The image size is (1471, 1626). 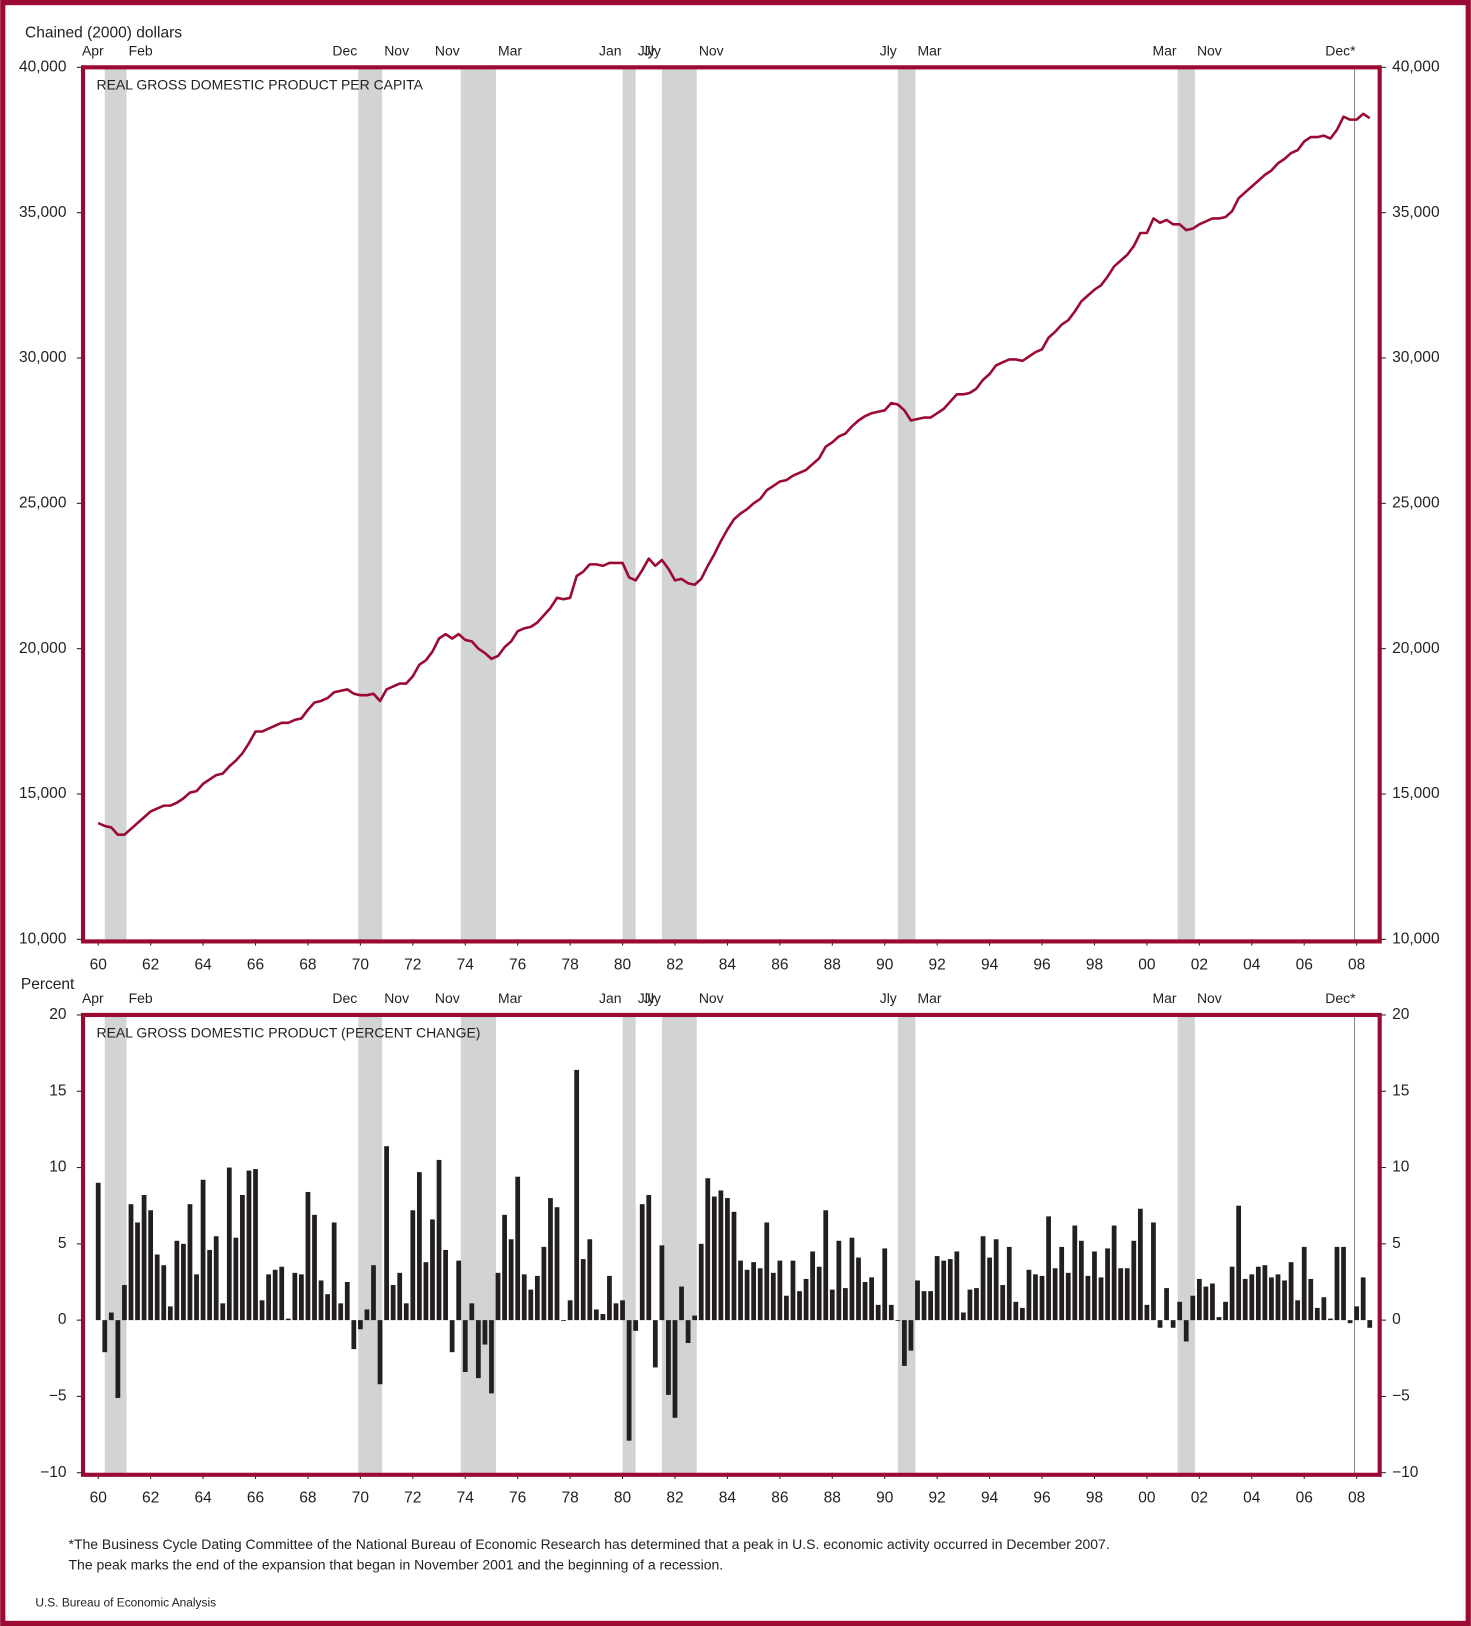 I want to click on x-tick-label: 04, so click(x=1252, y=964).